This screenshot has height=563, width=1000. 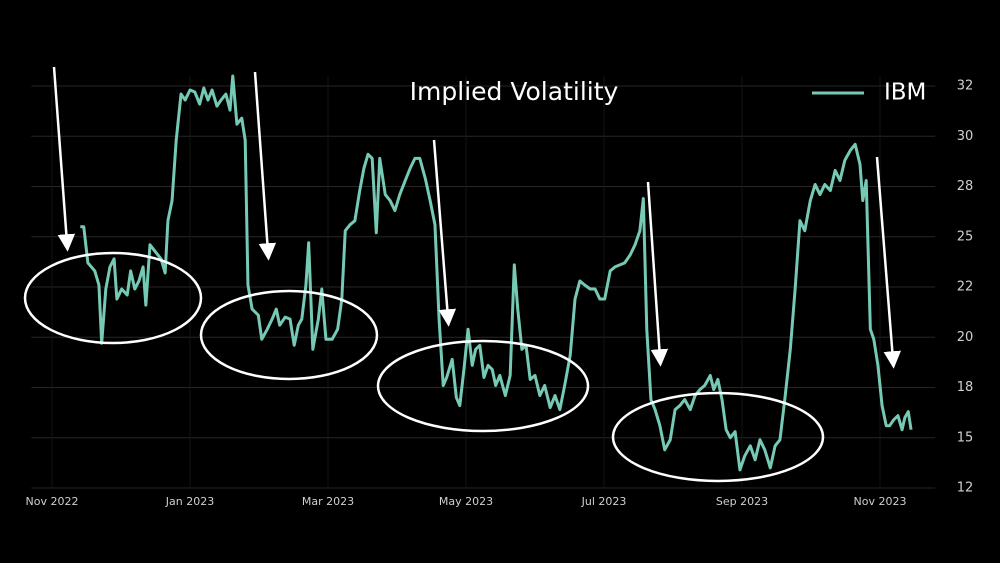 What do you see at coordinates (965, 387) in the screenshot?
I see `y-tick-label: 18` at bounding box center [965, 387].